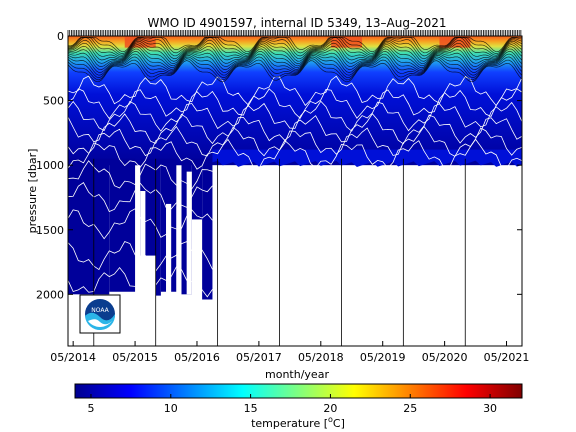 This screenshot has height=432, width=576. What do you see at coordinates (73, 357) in the screenshot?
I see `x-tick-label: 05/2014` at bounding box center [73, 357].